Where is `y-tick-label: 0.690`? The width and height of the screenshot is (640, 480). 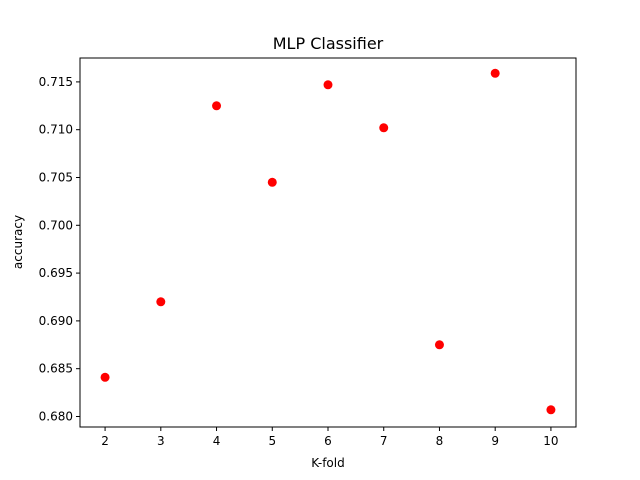 y-tick-label: 0.690 is located at coordinates (56, 321).